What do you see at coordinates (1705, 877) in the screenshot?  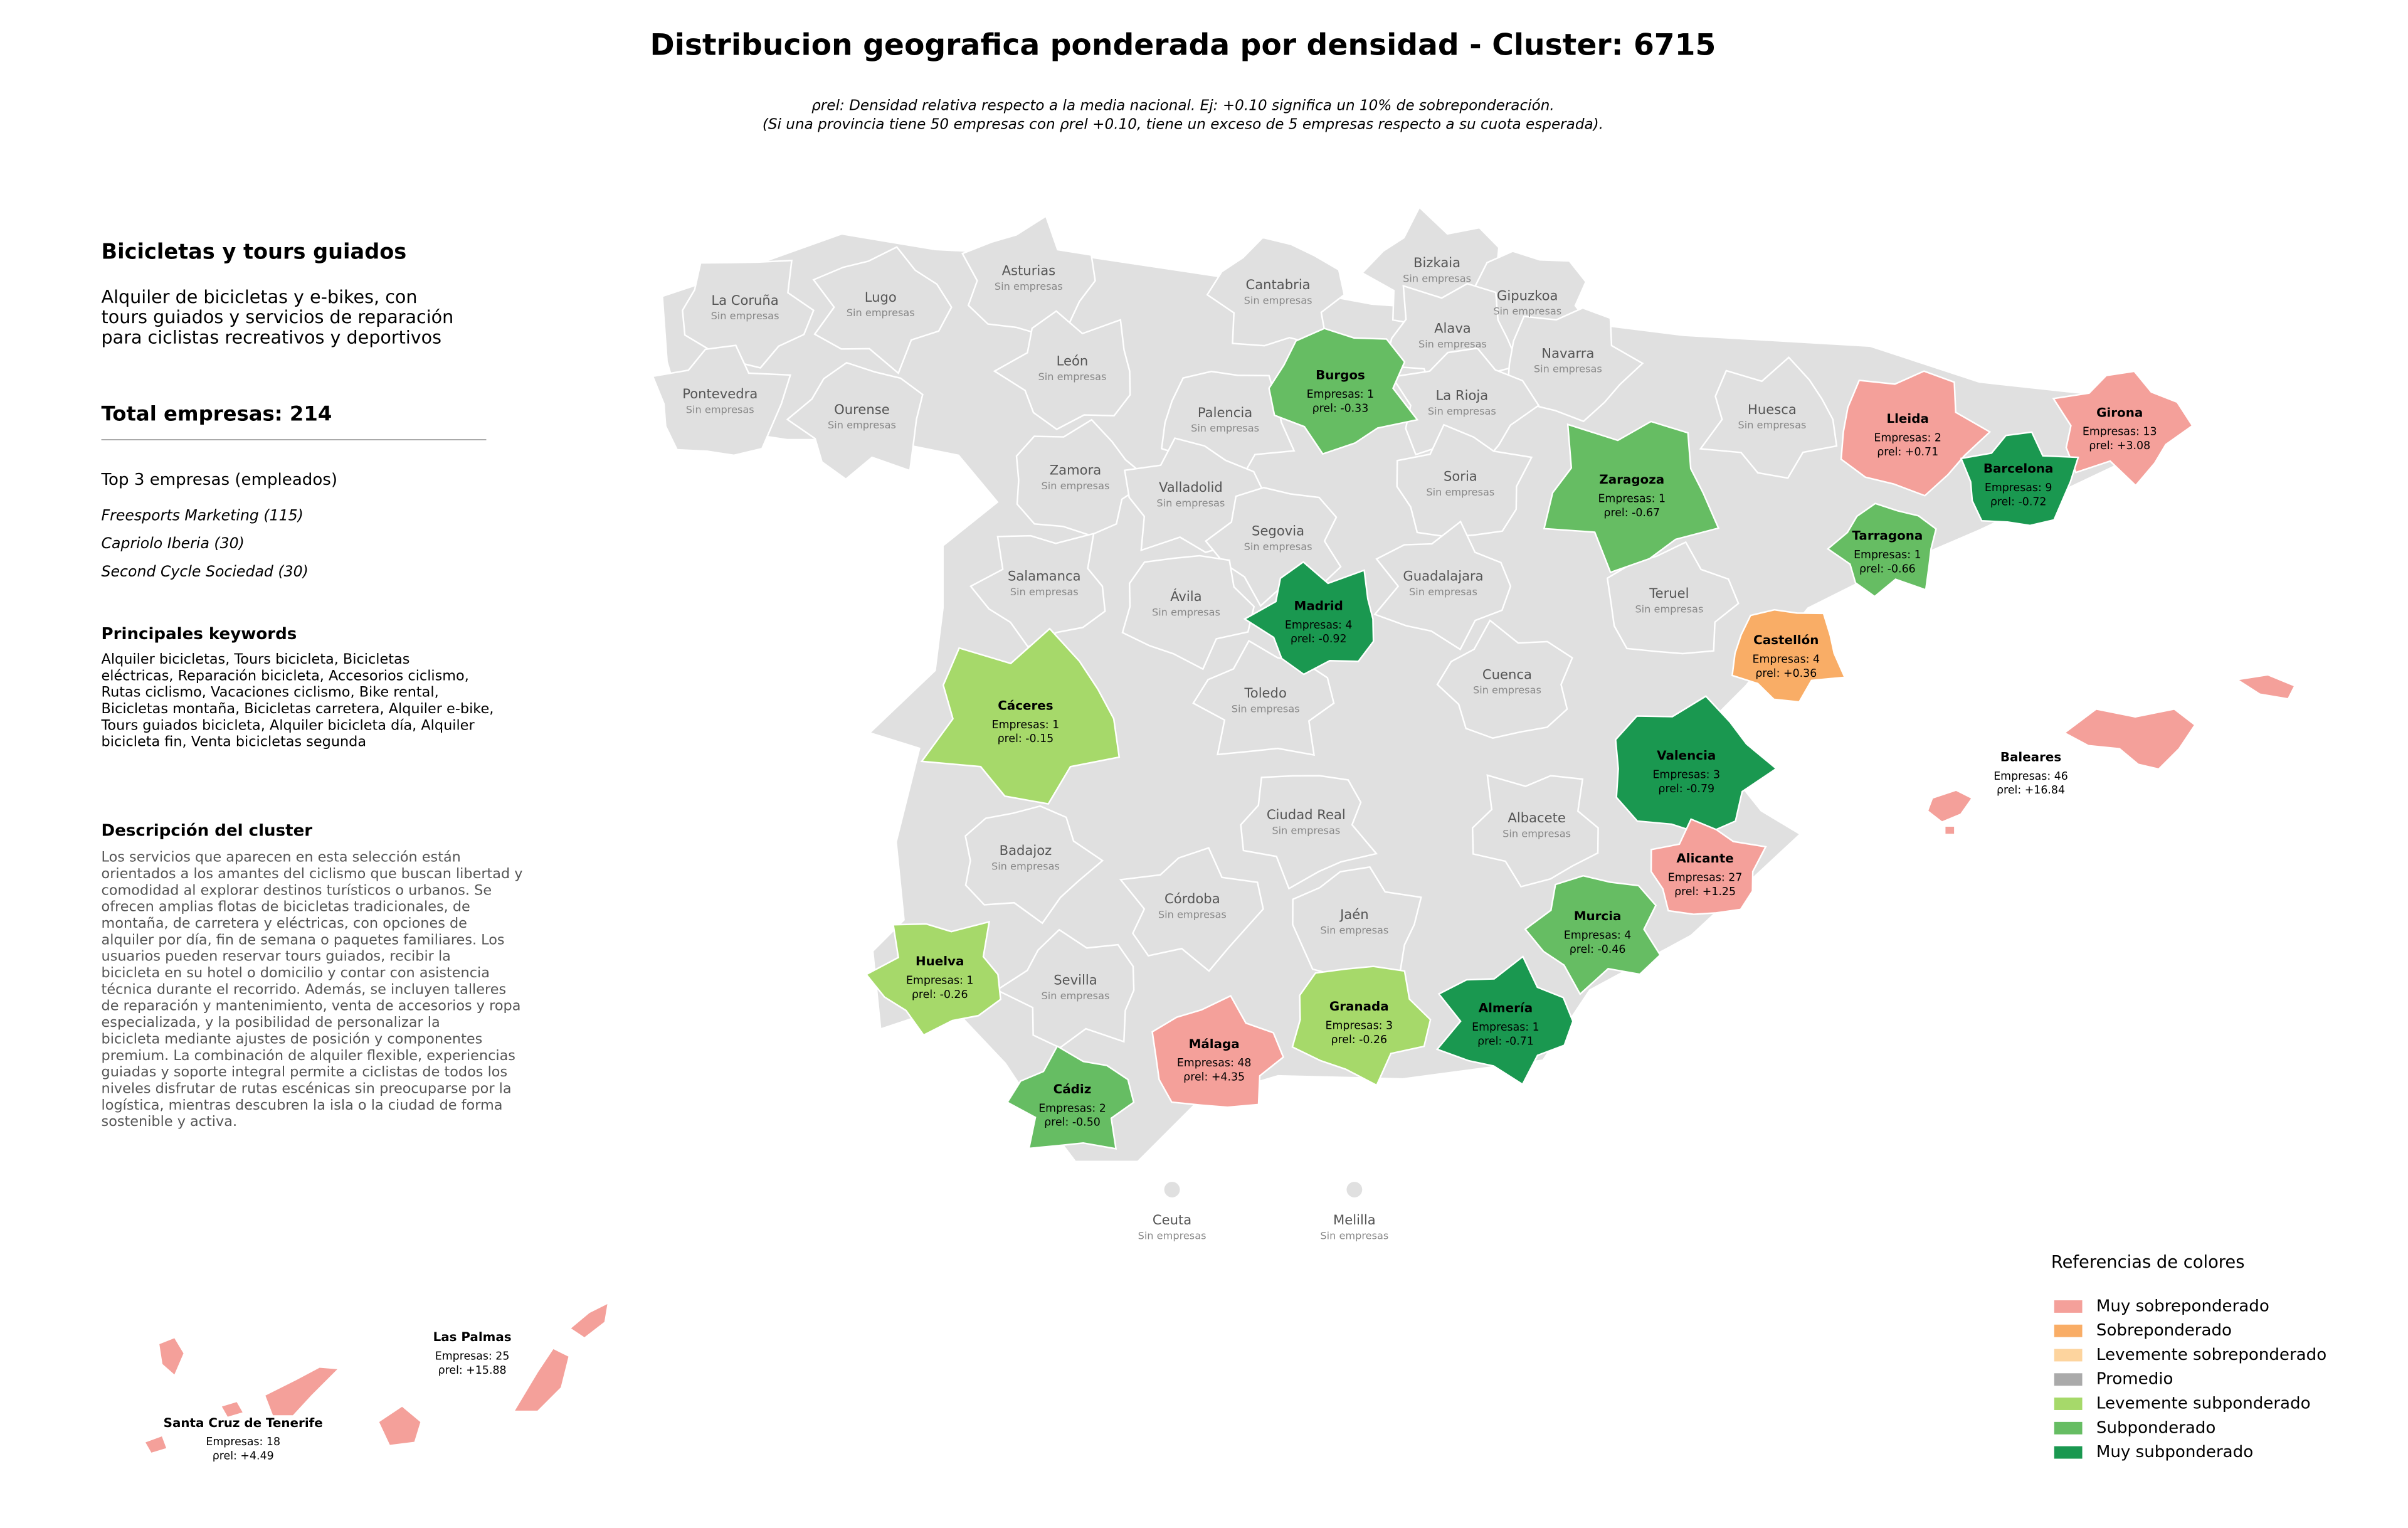 I see `province-count: Empresas: 27` at bounding box center [1705, 877].